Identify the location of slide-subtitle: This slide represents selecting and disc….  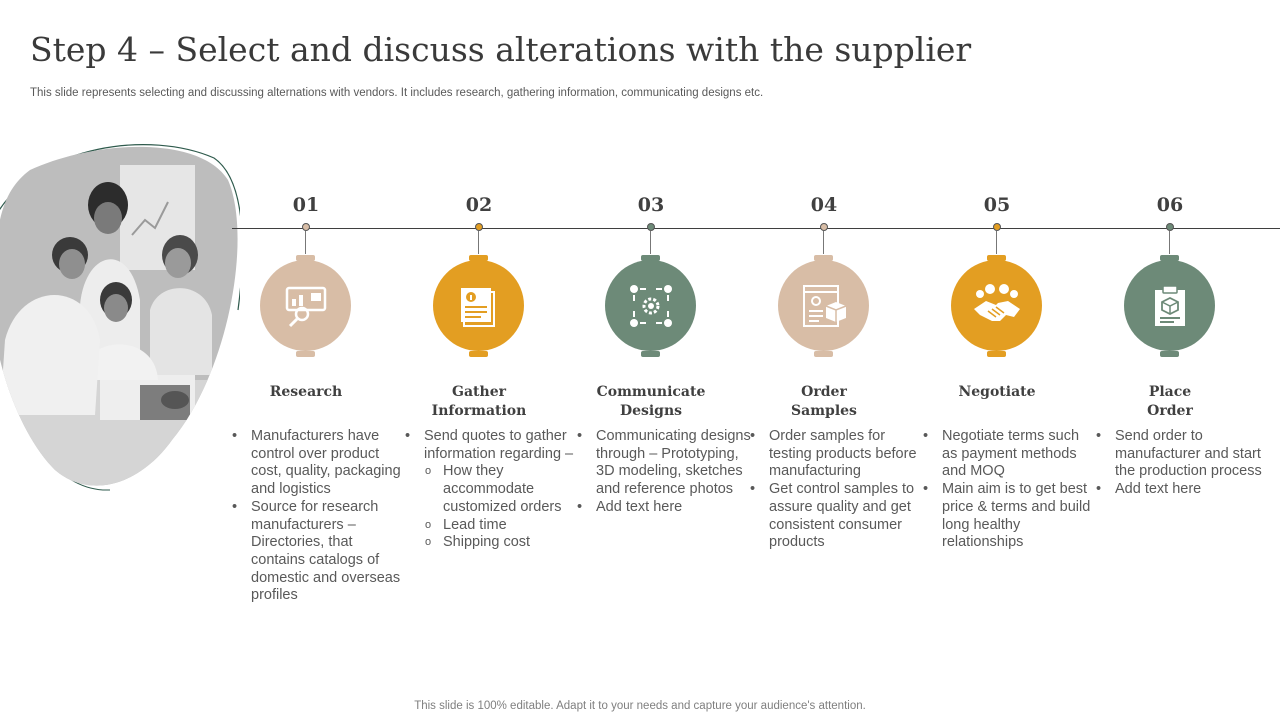
(397, 93).